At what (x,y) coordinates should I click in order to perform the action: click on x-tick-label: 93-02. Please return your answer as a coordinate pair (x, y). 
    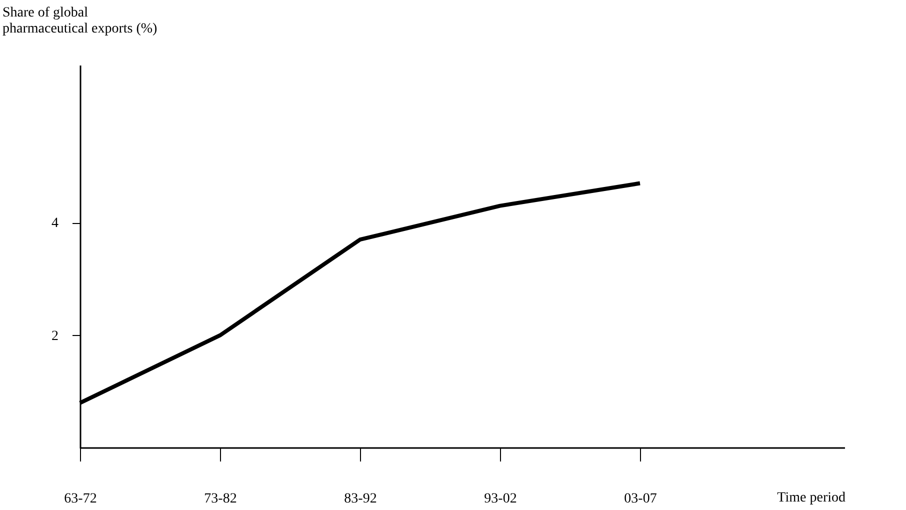
    Looking at the image, I should click on (500, 499).